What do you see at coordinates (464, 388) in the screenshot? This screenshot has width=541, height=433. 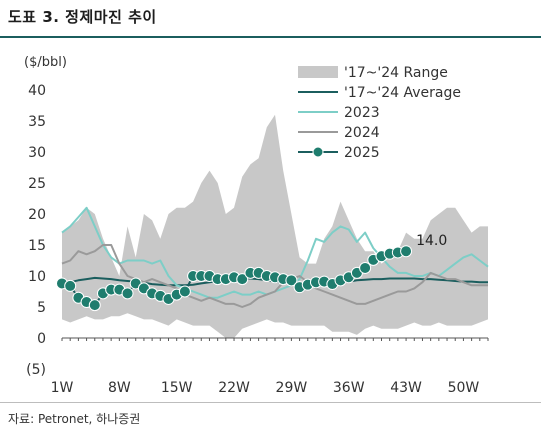 I see `x-tick-label: 50W` at bounding box center [464, 388].